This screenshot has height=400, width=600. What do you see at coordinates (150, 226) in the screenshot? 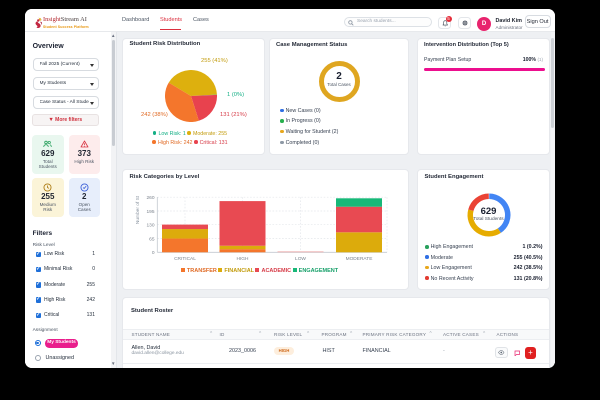
I see `svg-text: 130` at bounding box center [150, 226].